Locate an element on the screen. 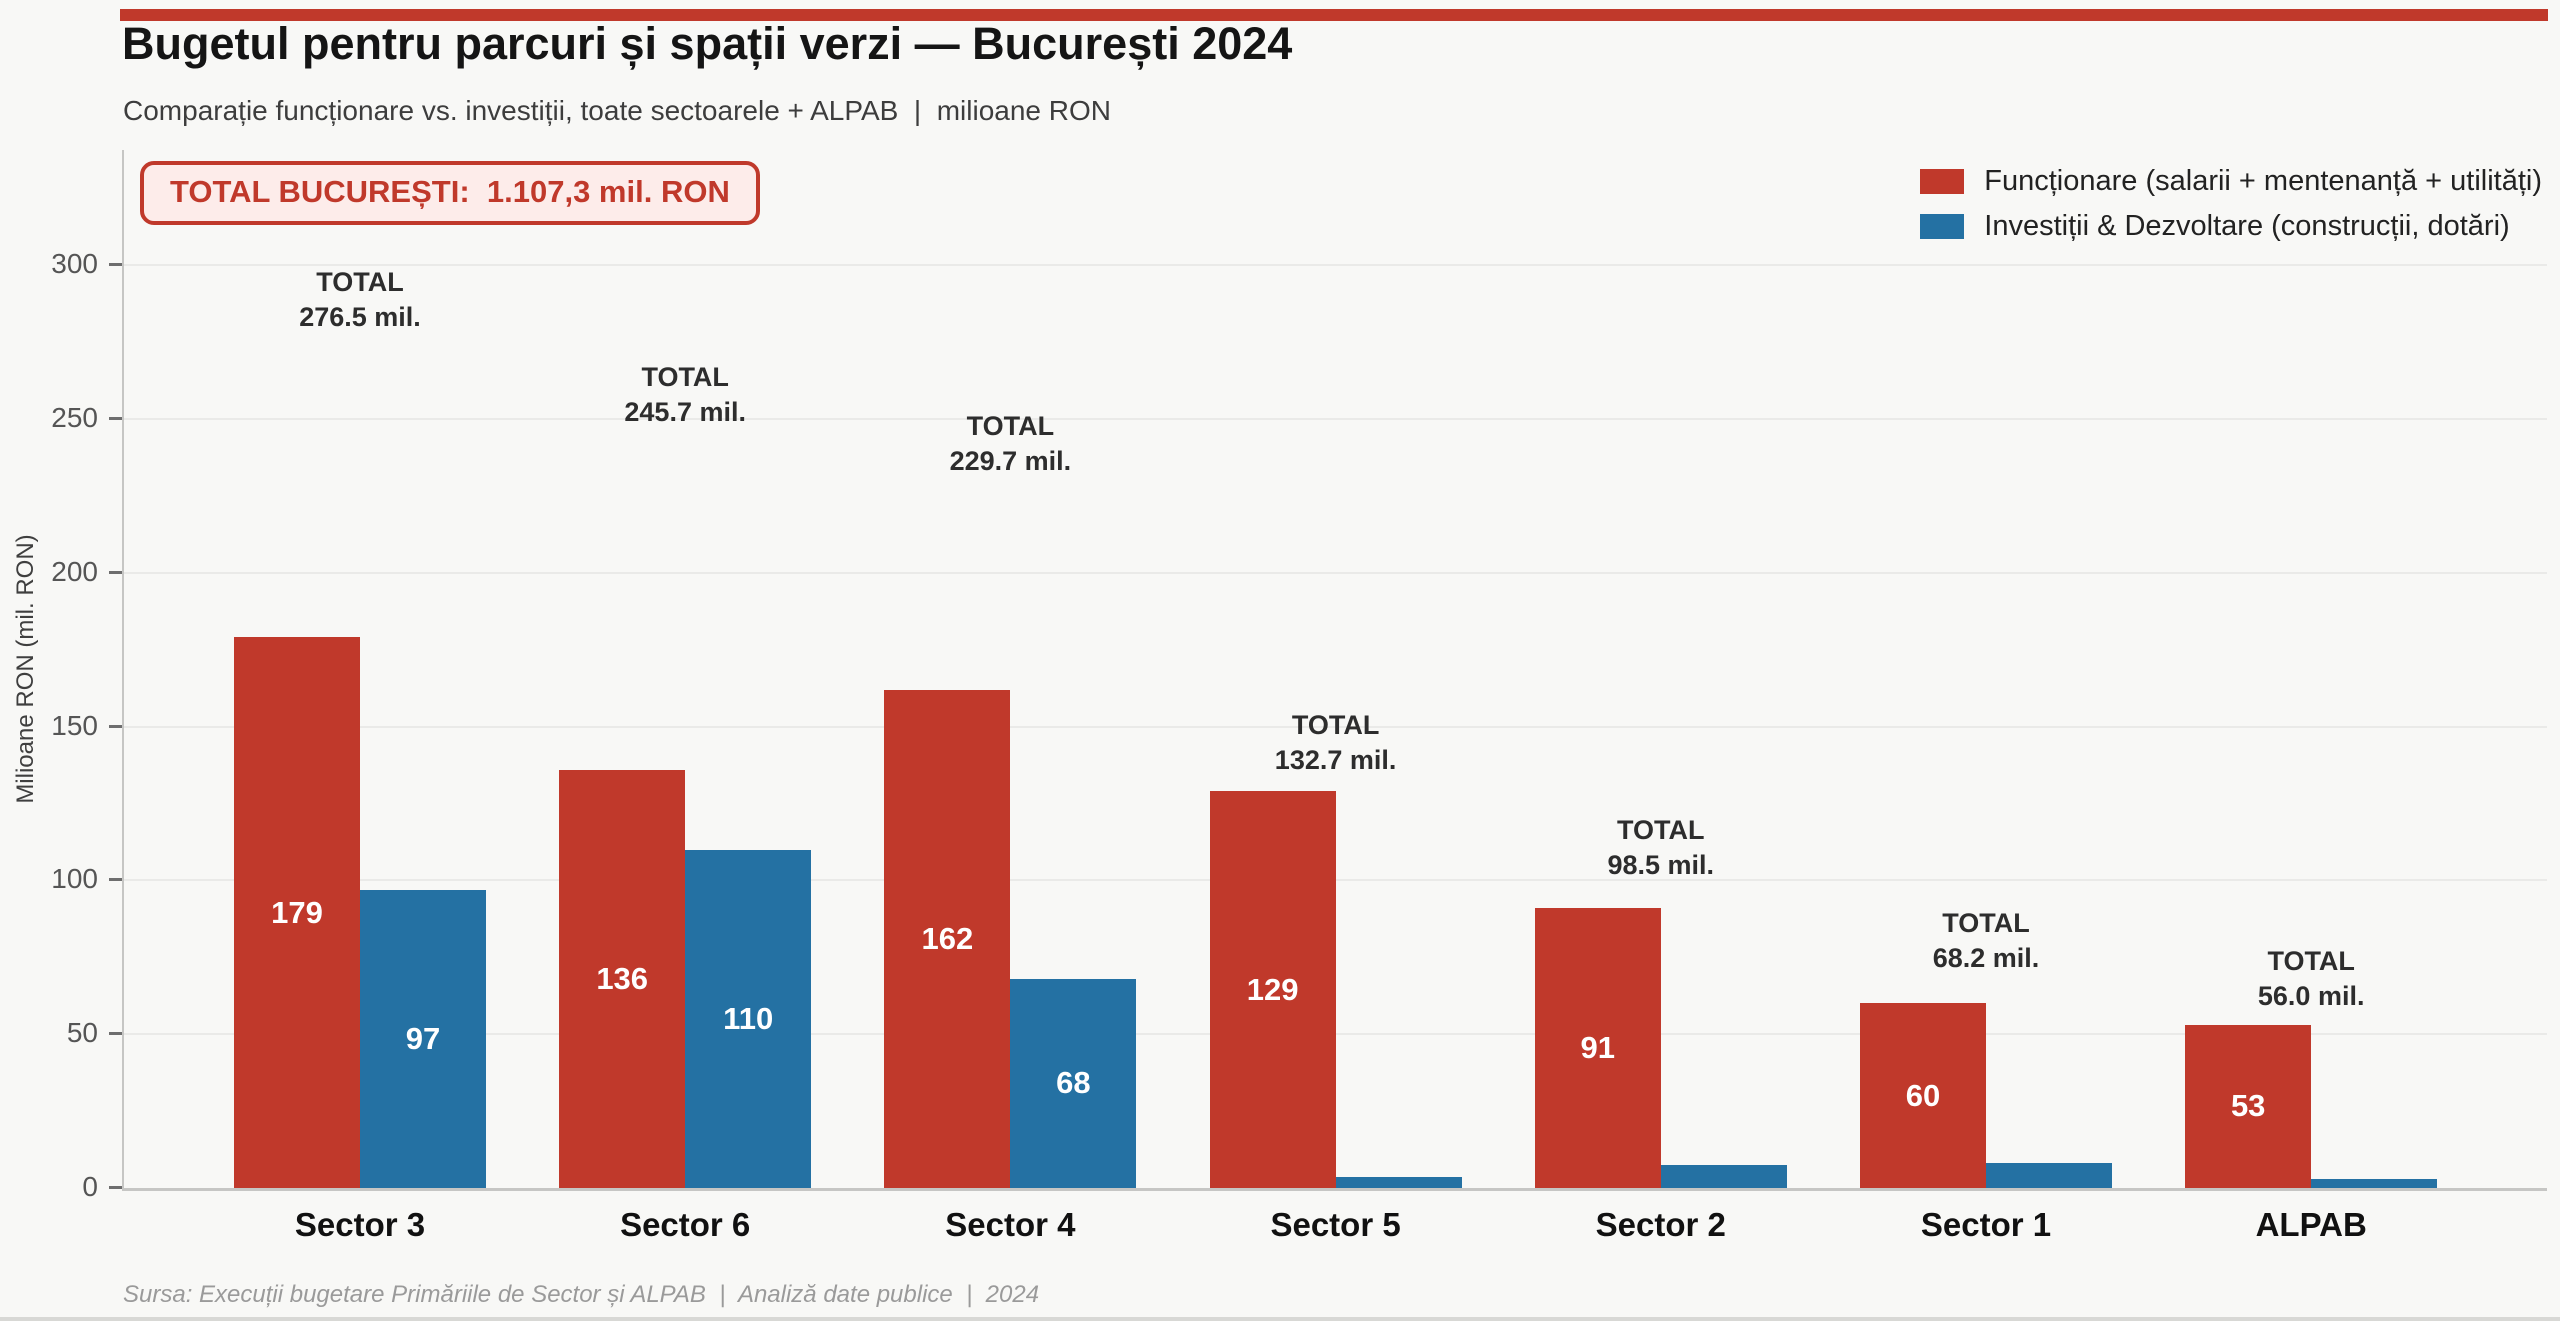  total-annotation: TOTAL 229.7 mil. is located at coordinates (1010, 444).